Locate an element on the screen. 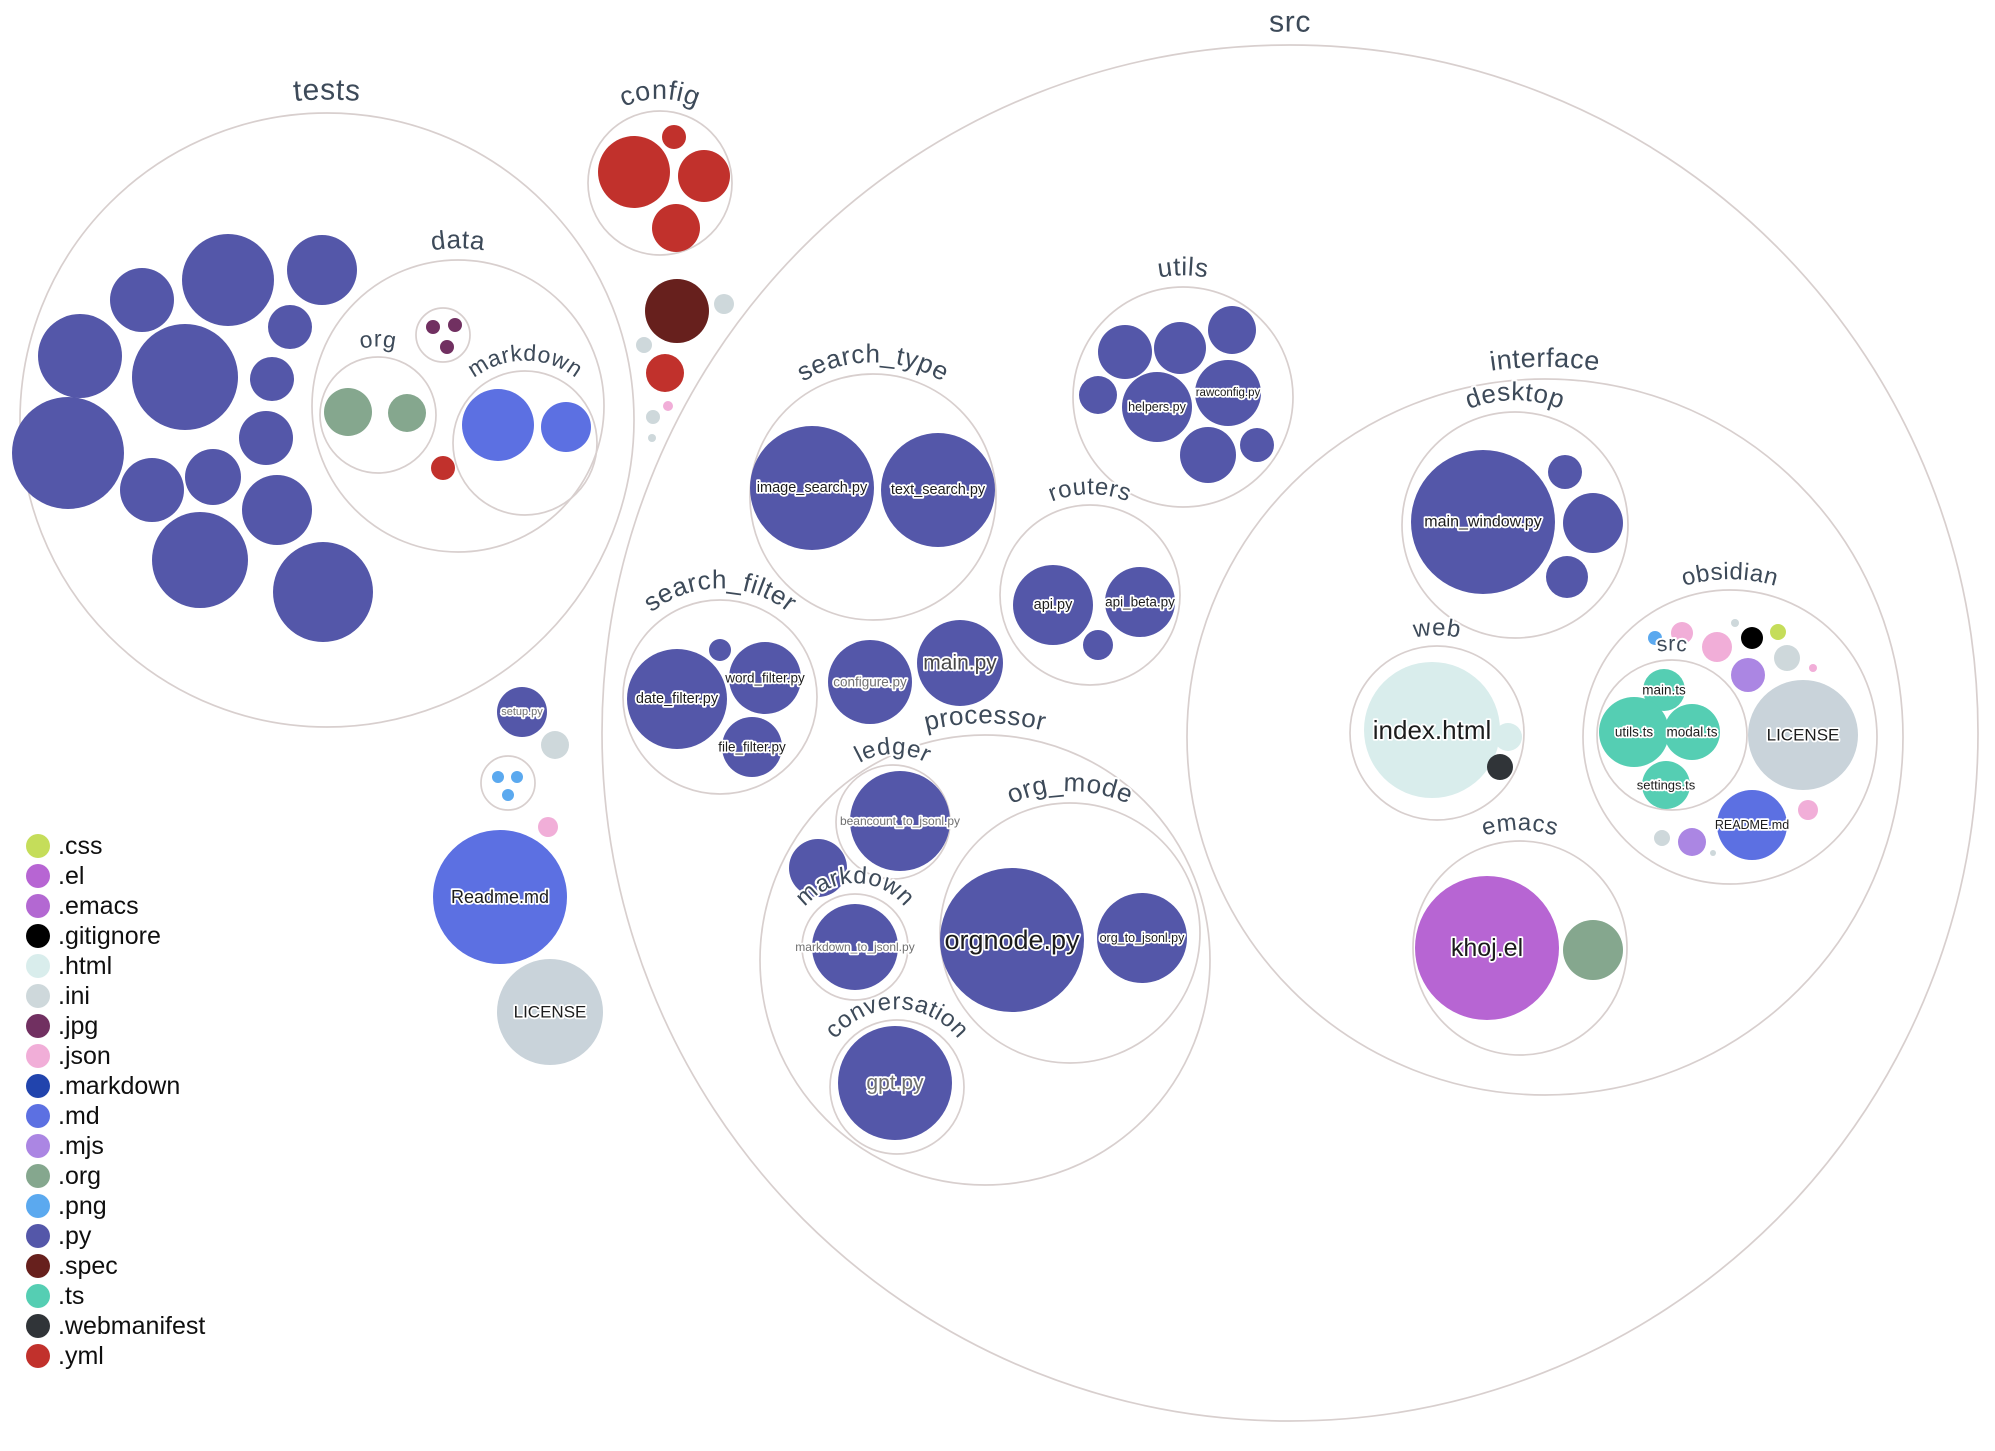 This screenshot has width=1995, height=1451. file-label-word_filter.py: word_filter.py is located at coordinates (764, 678).